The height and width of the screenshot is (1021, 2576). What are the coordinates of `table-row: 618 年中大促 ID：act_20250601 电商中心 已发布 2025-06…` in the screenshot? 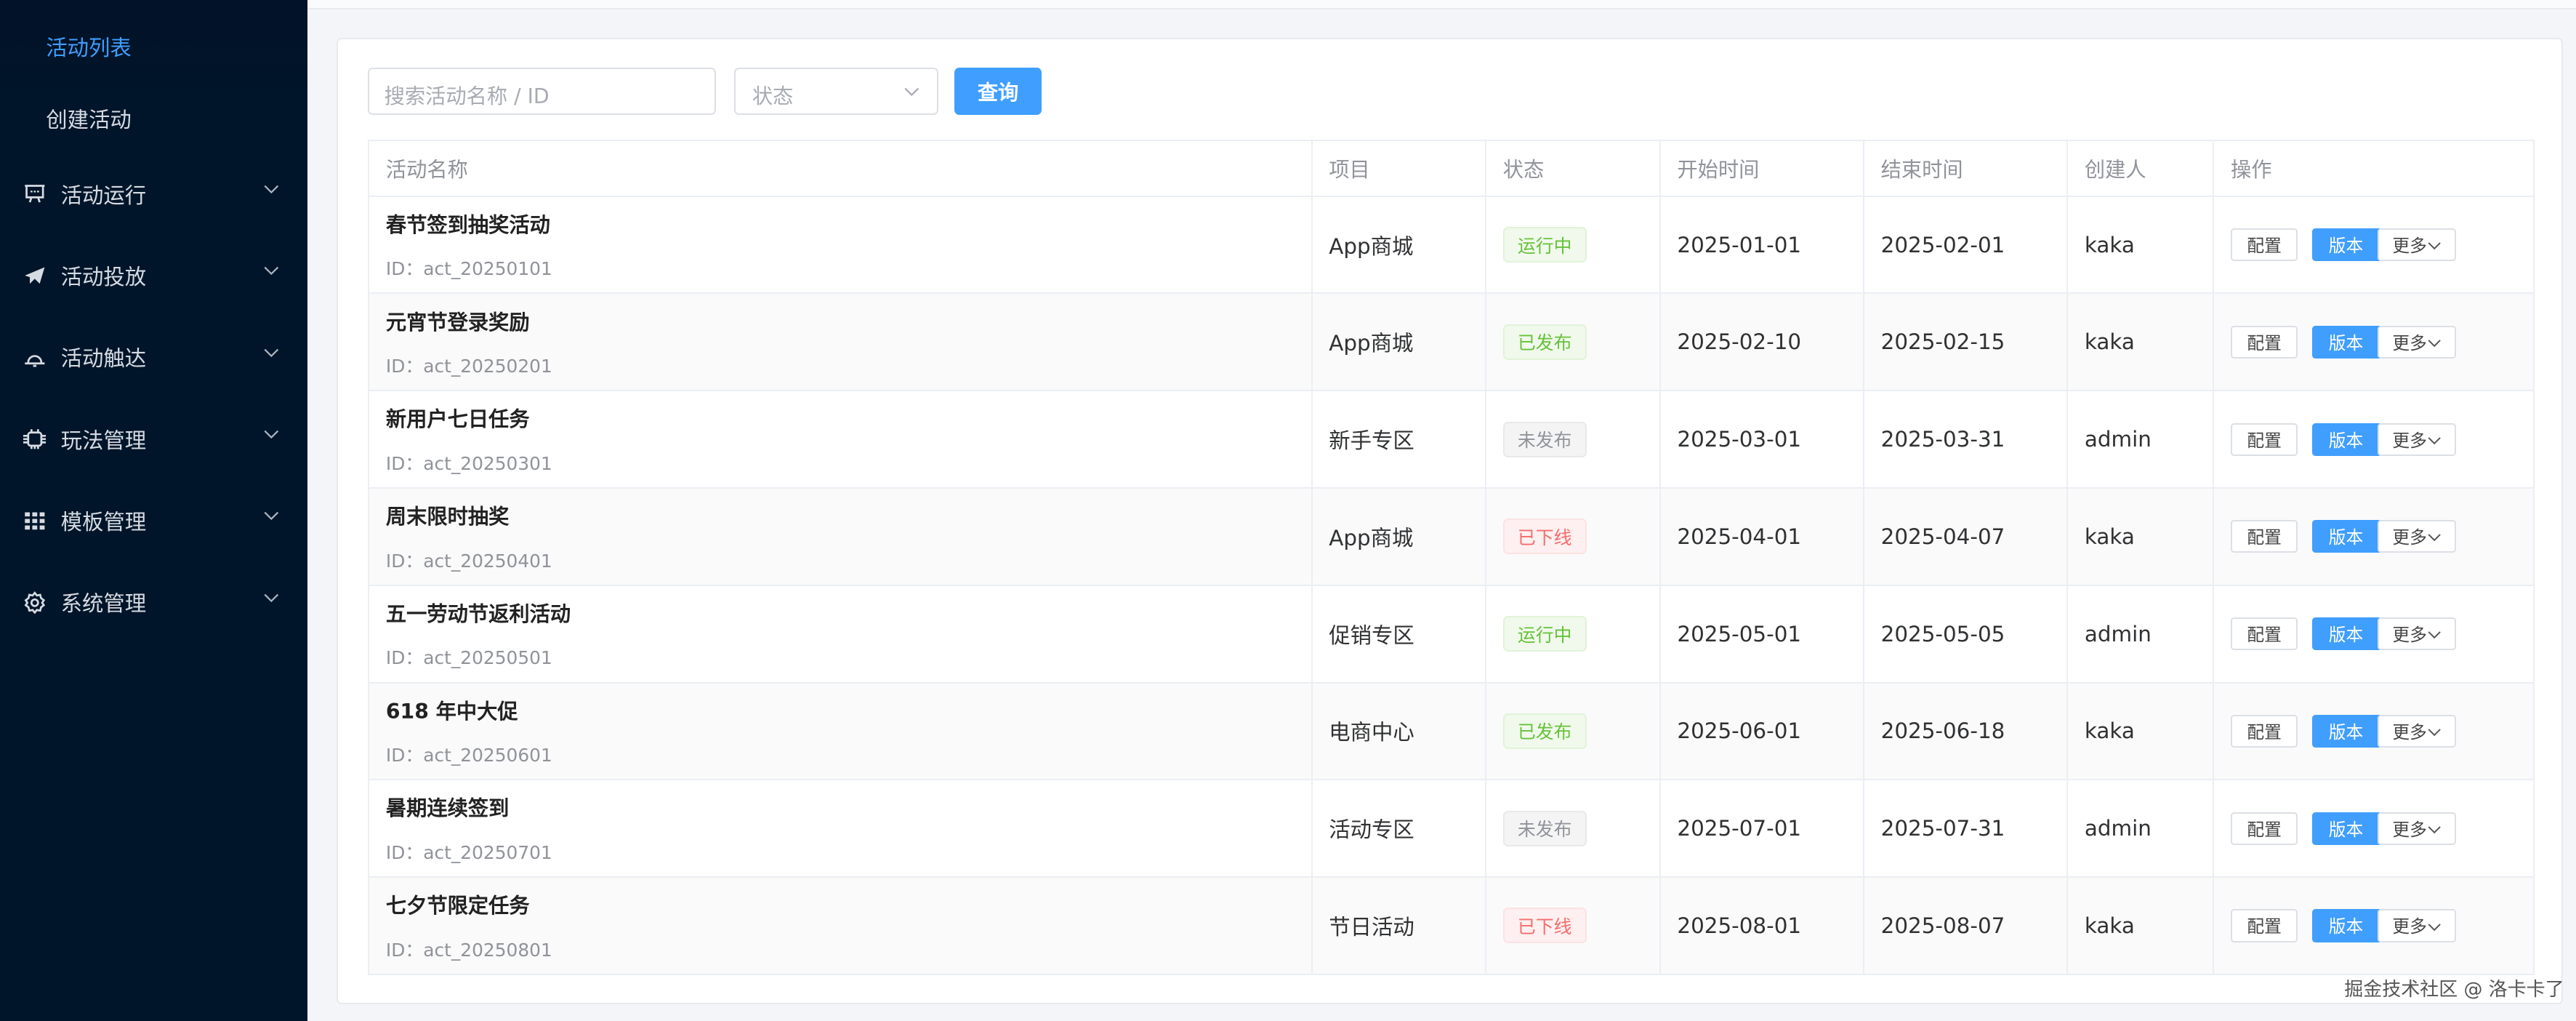 It's located at (1451, 731).